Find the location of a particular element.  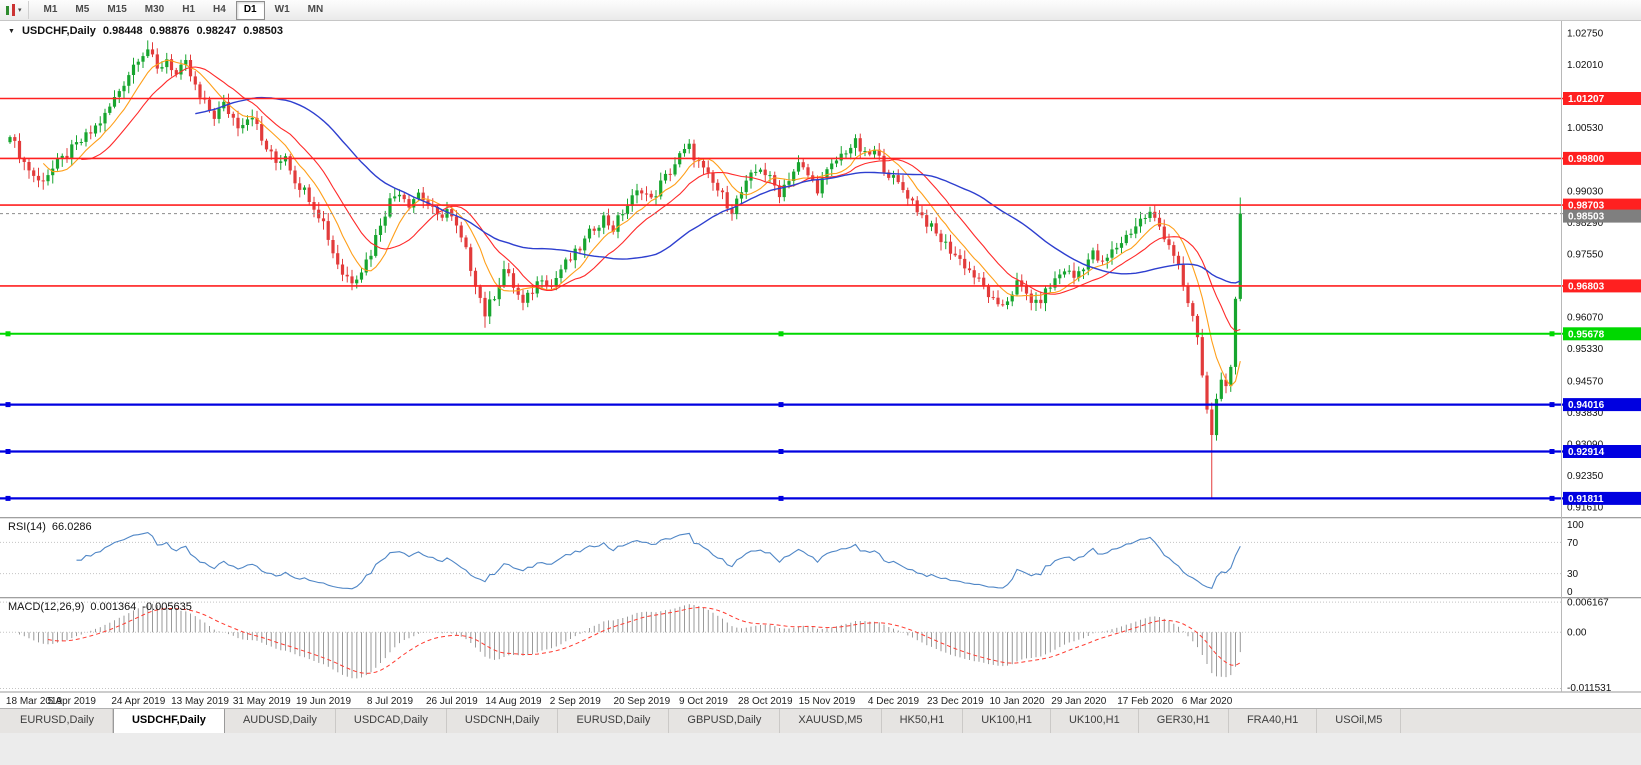

timeframe-button-m15: M15 is located at coordinates (117, 9).